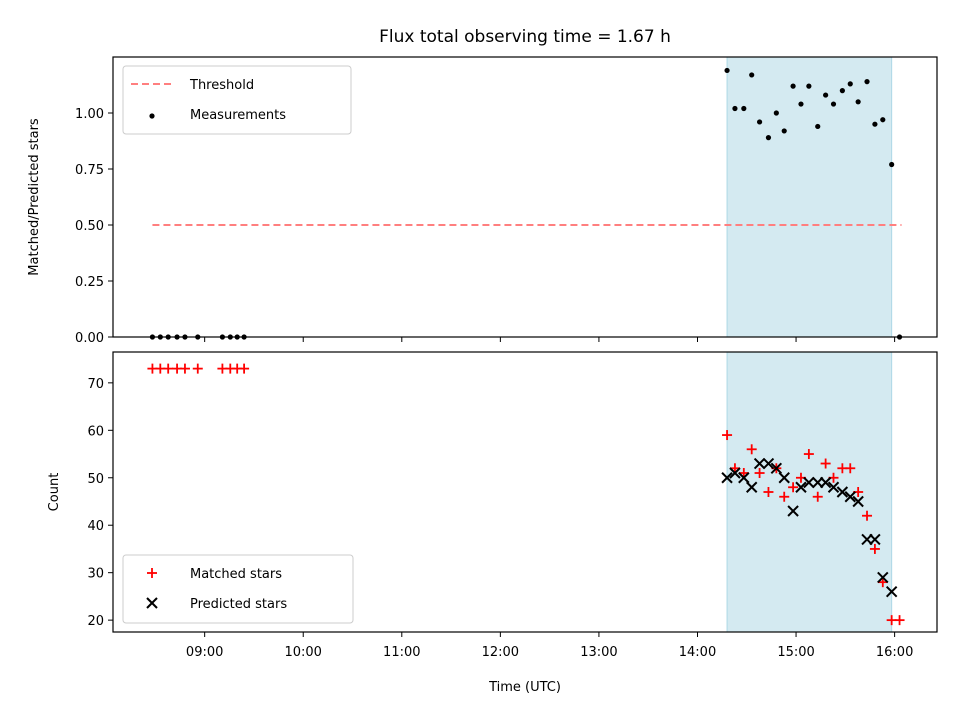  What do you see at coordinates (697, 652) in the screenshot?
I see `x-tick-label: 14:00` at bounding box center [697, 652].